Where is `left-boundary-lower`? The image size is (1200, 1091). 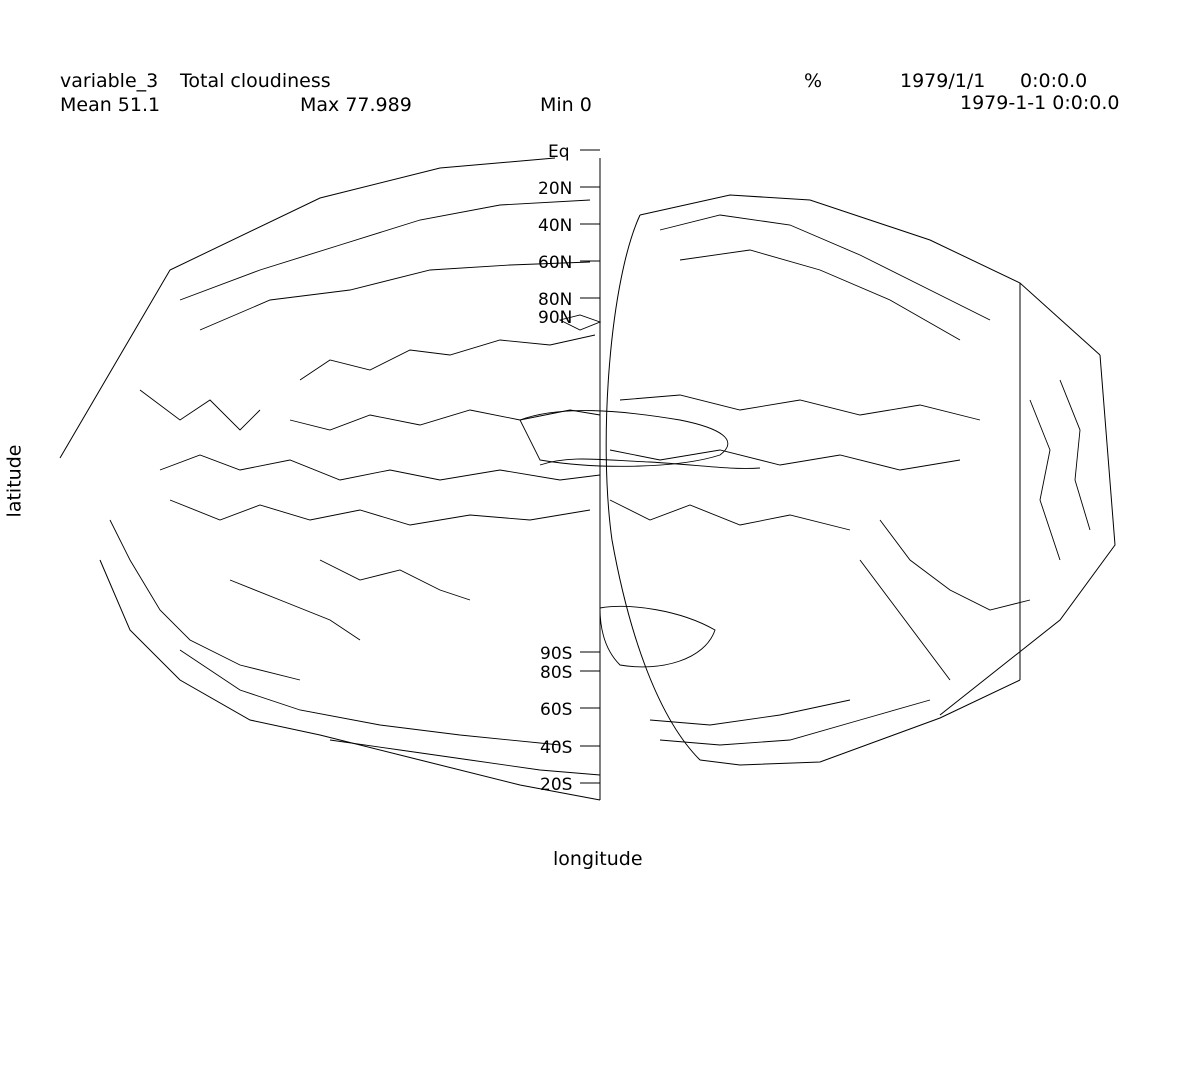
left-boundary-lower is located at coordinates (350, 680).